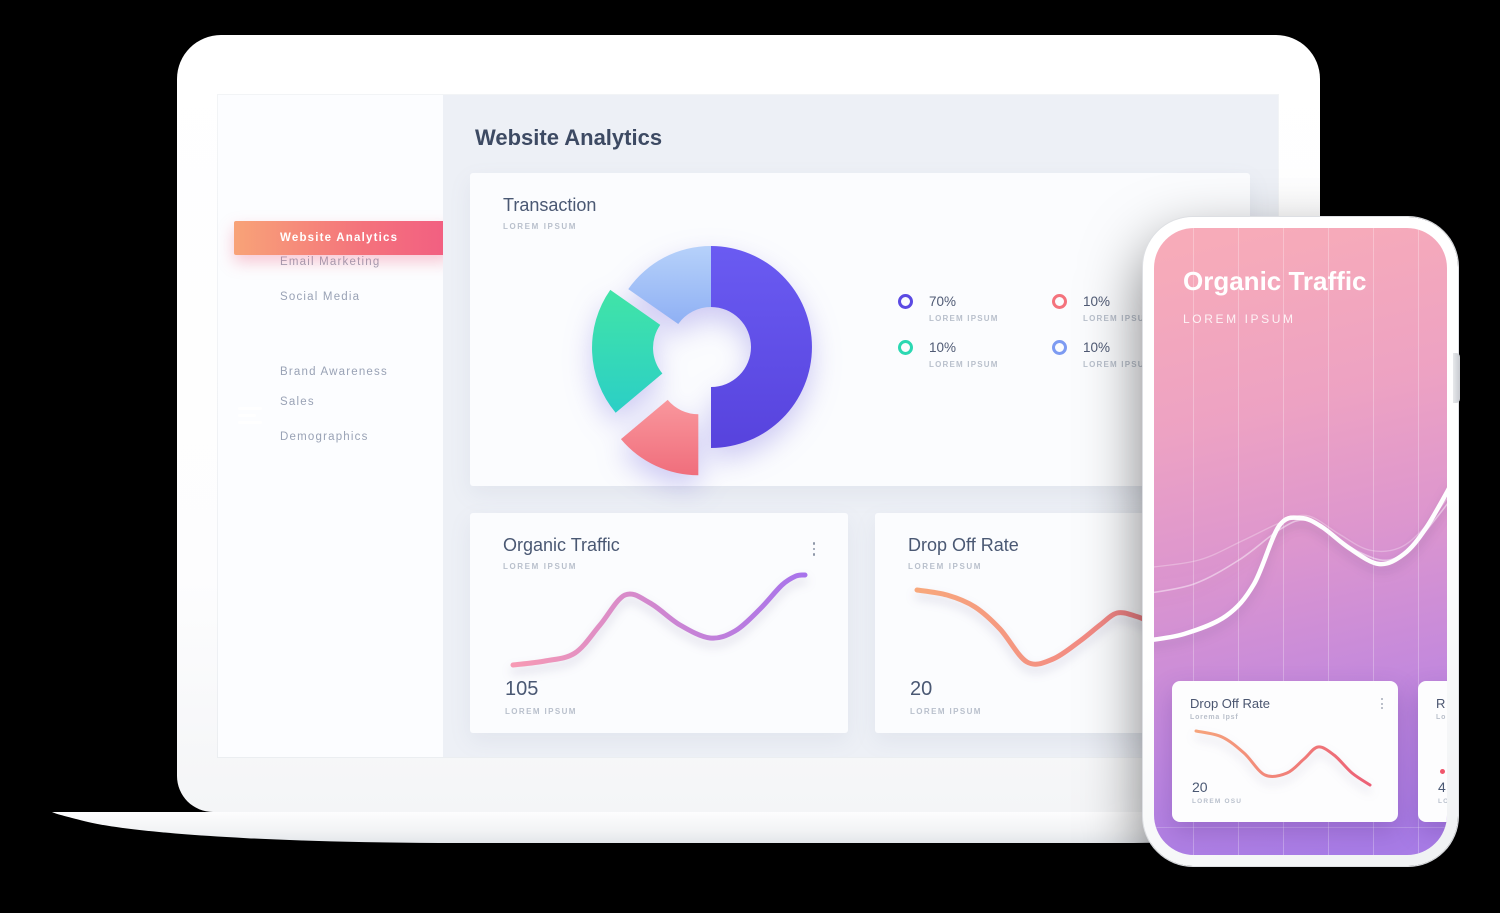 The width and height of the screenshot is (1500, 913). What do you see at coordinates (905, 301) in the screenshot?
I see `legend-ring-purple` at bounding box center [905, 301].